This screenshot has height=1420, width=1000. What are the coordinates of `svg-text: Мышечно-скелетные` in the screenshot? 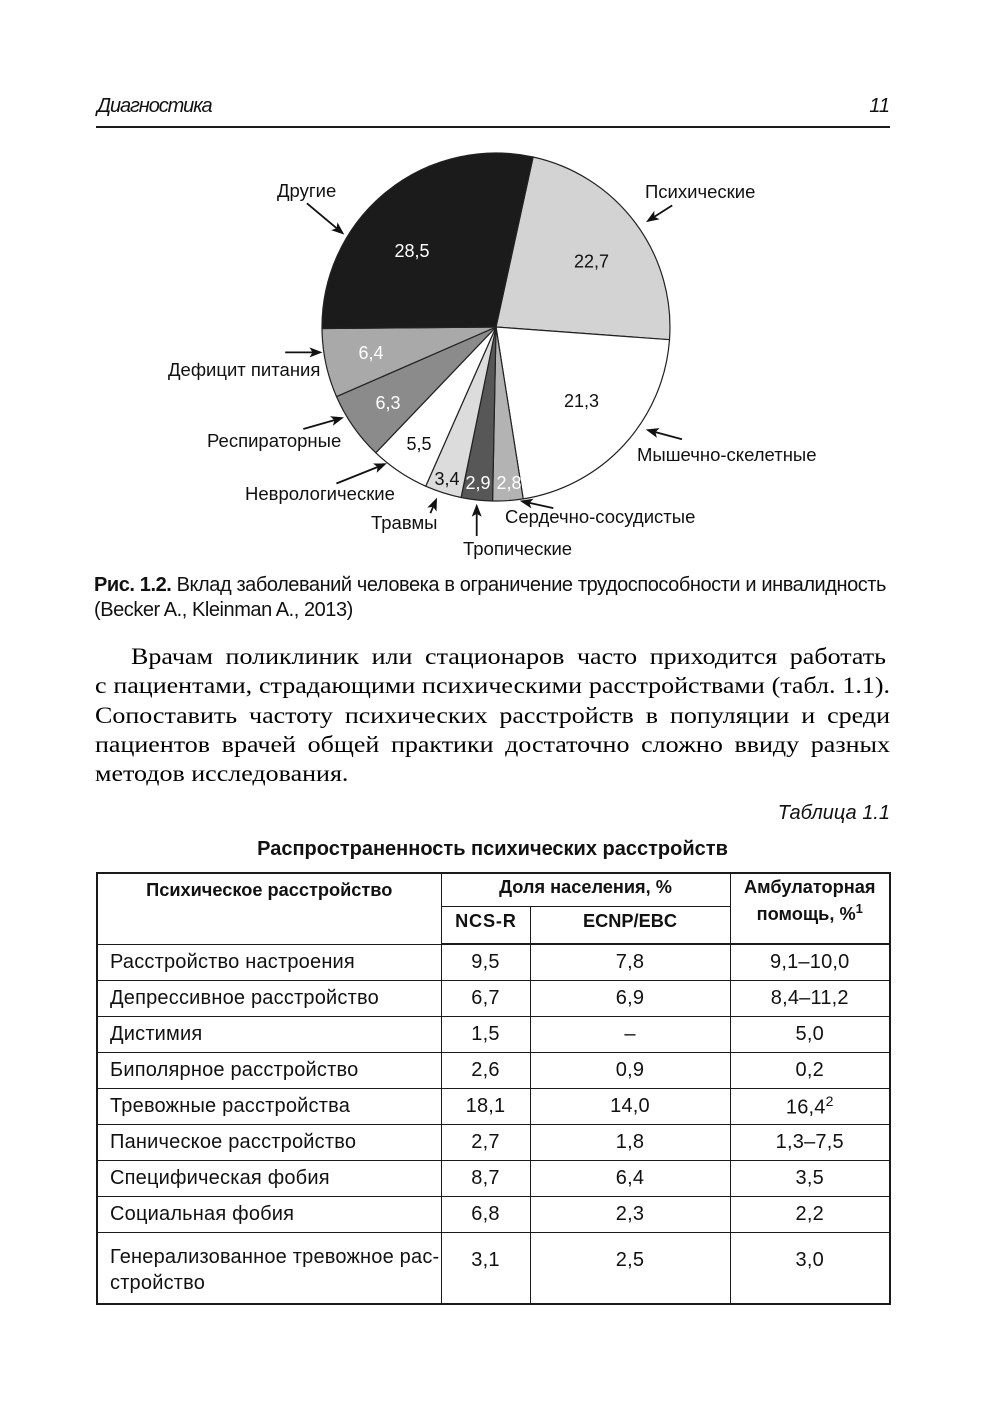 It's located at (727, 454).